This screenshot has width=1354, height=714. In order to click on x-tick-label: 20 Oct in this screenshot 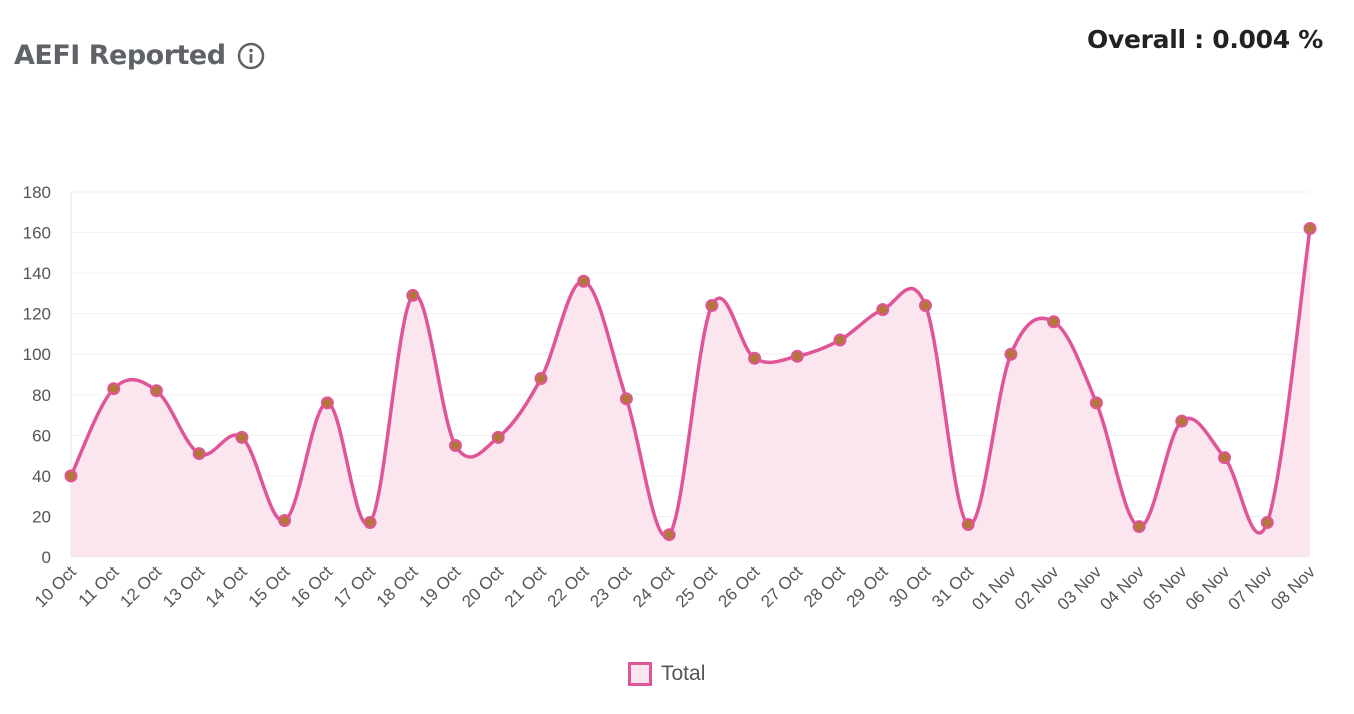, I will do `click(482, 586)`.